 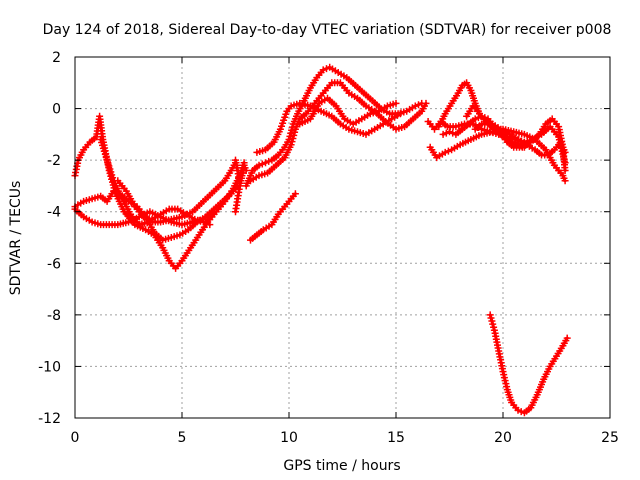 I want to click on series-s1, so click(x=159, y=192).